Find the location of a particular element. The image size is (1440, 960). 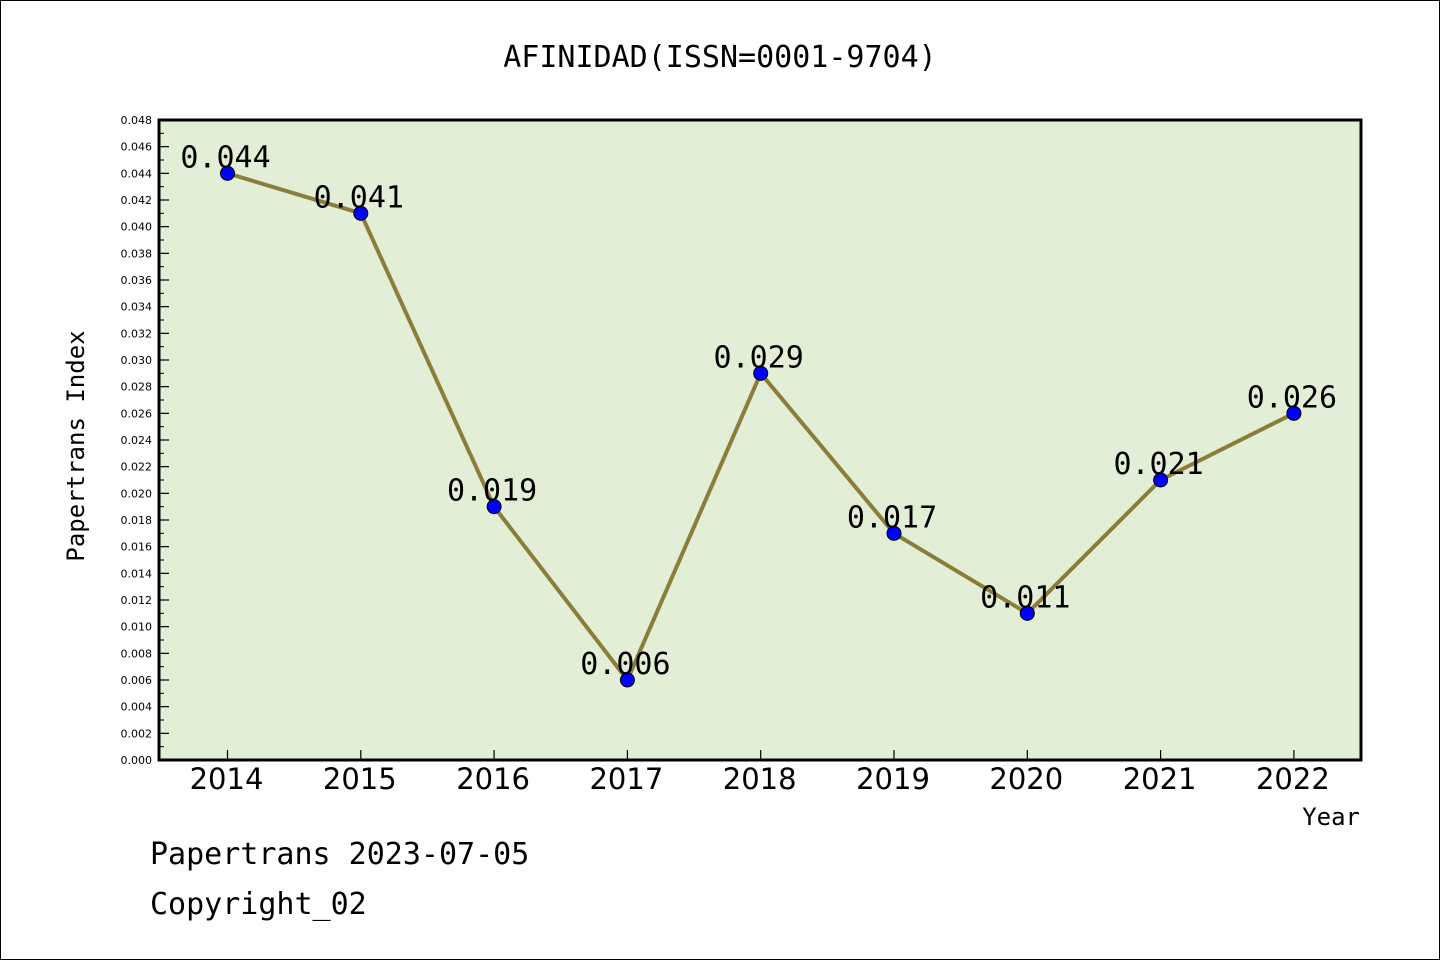

chart-title: AFINIDAD(ISSN=0001-9704) is located at coordinates (719, 57).